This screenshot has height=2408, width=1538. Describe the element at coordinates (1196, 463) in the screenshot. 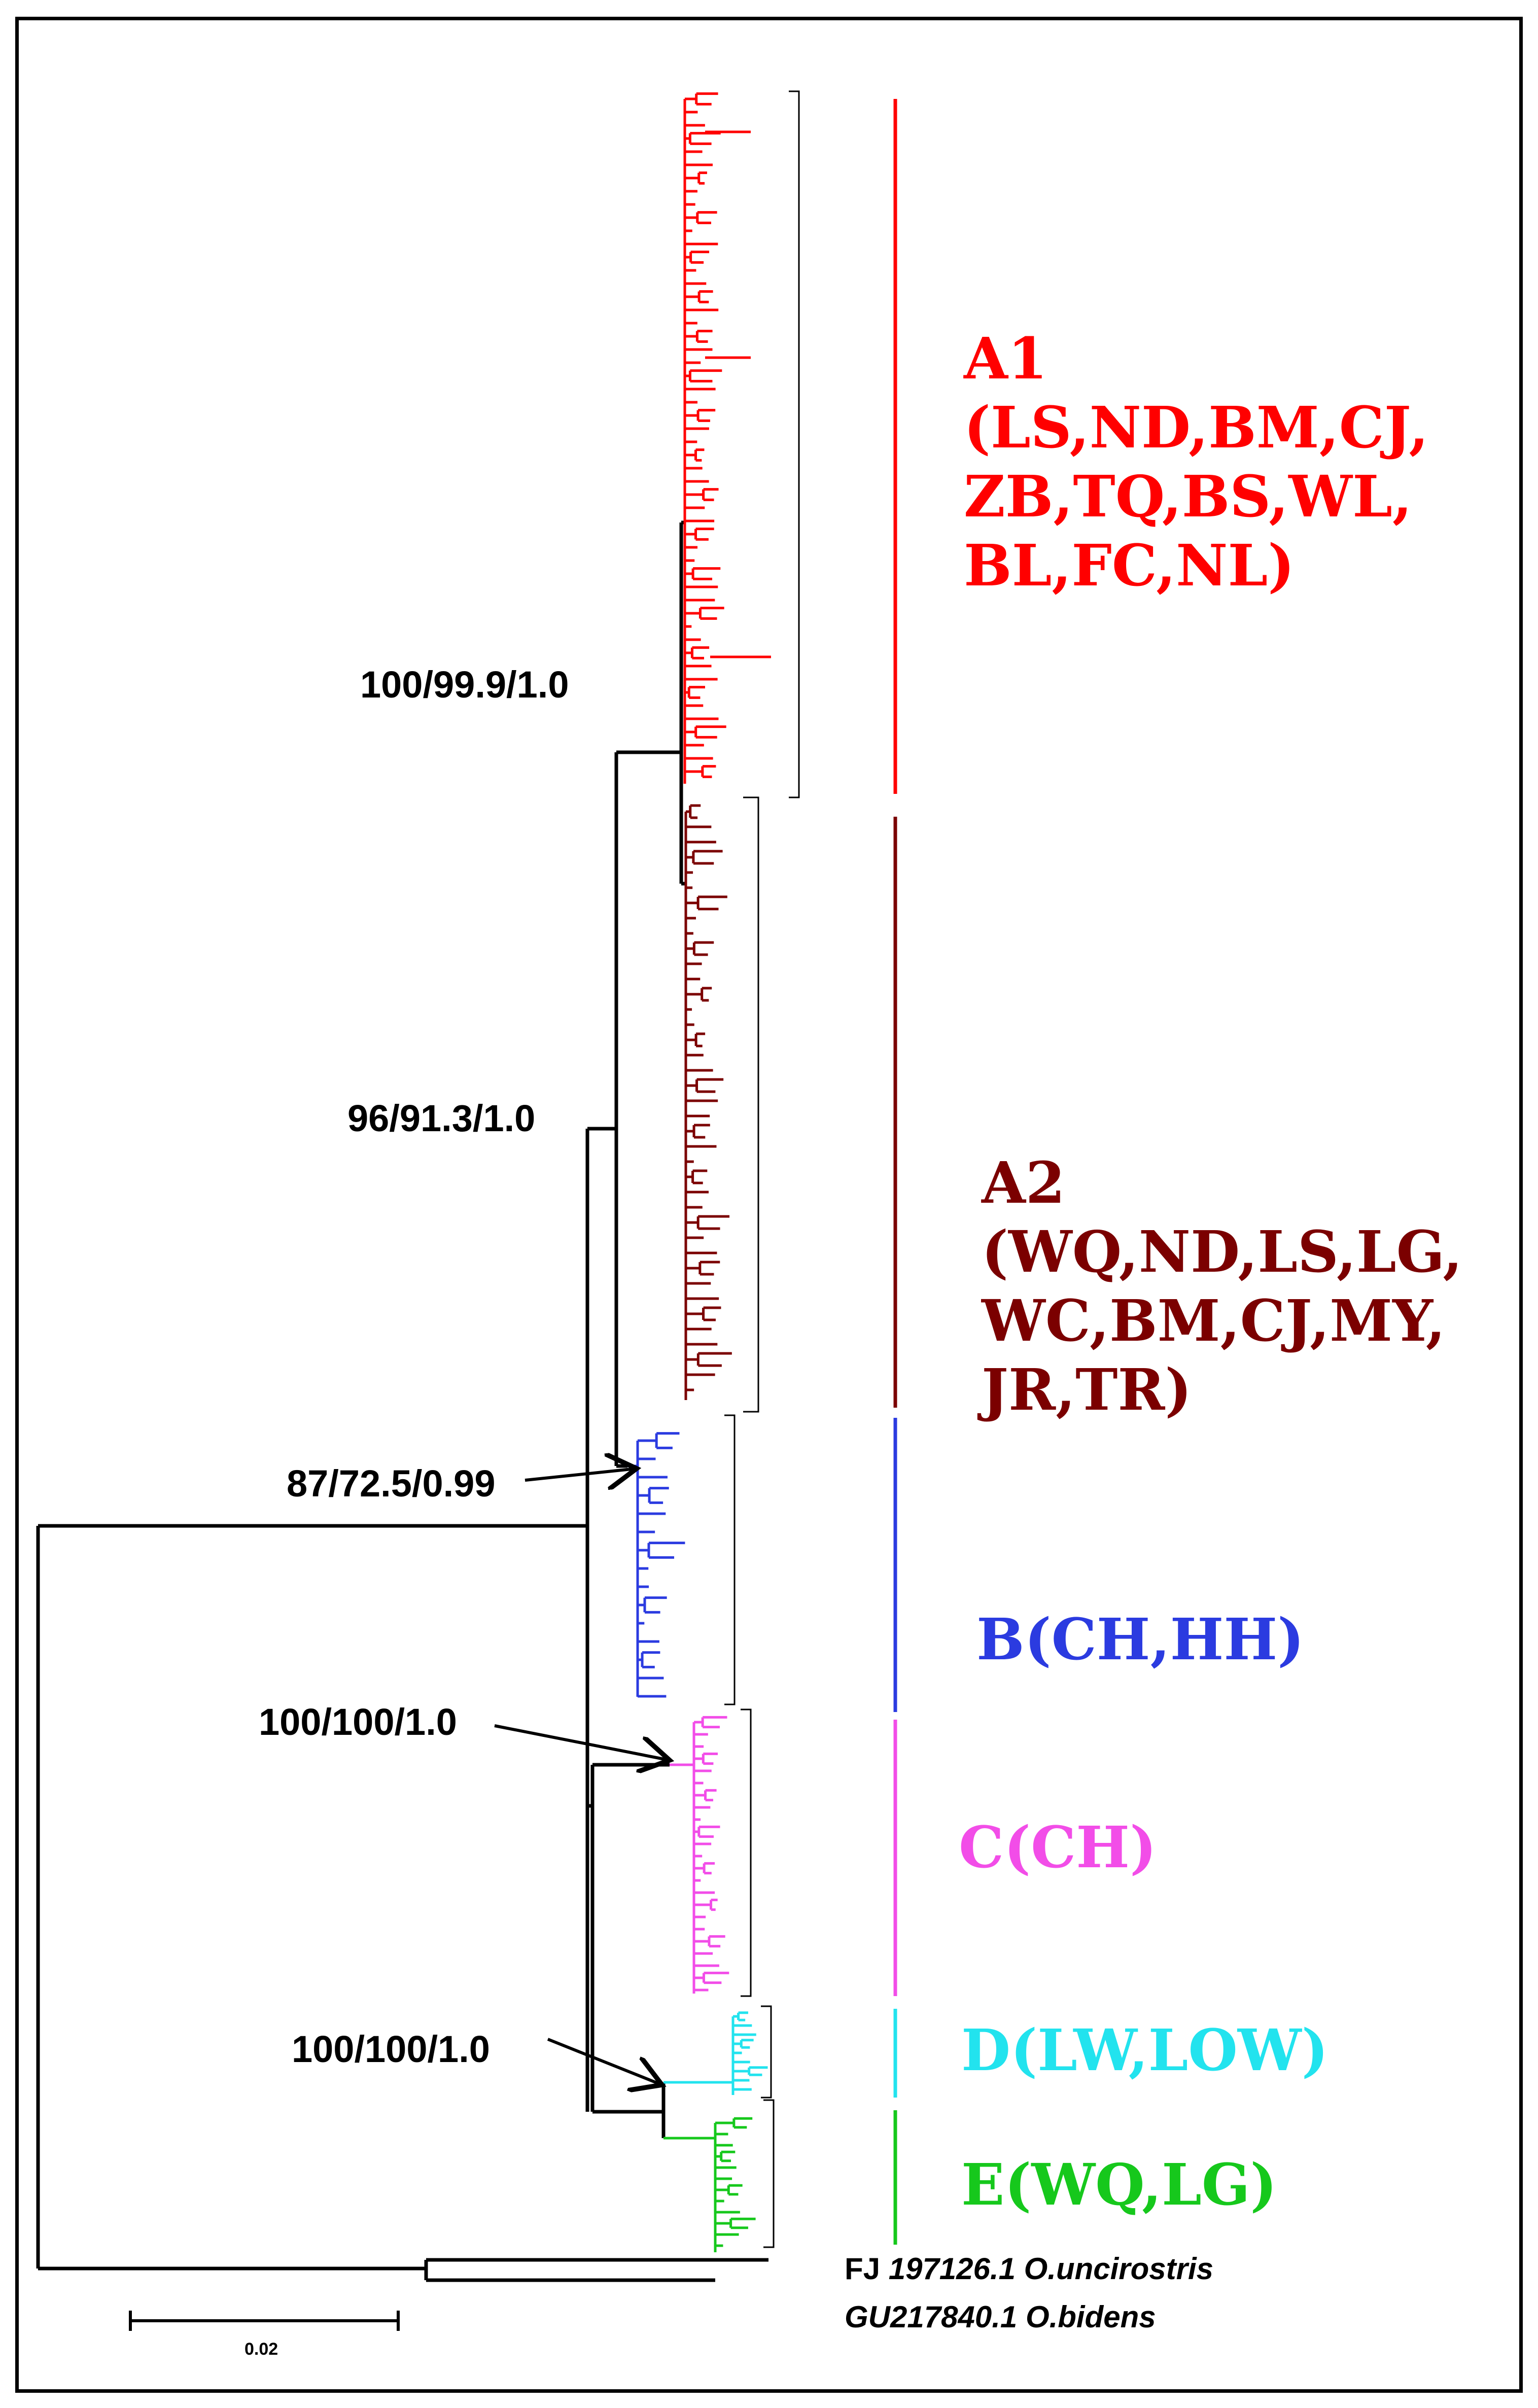

I see `clade-label-a1: A1 (LS,ND,BM,CJ, ZB,TQ,BS,WL, BL,FC,NL)` at that location.